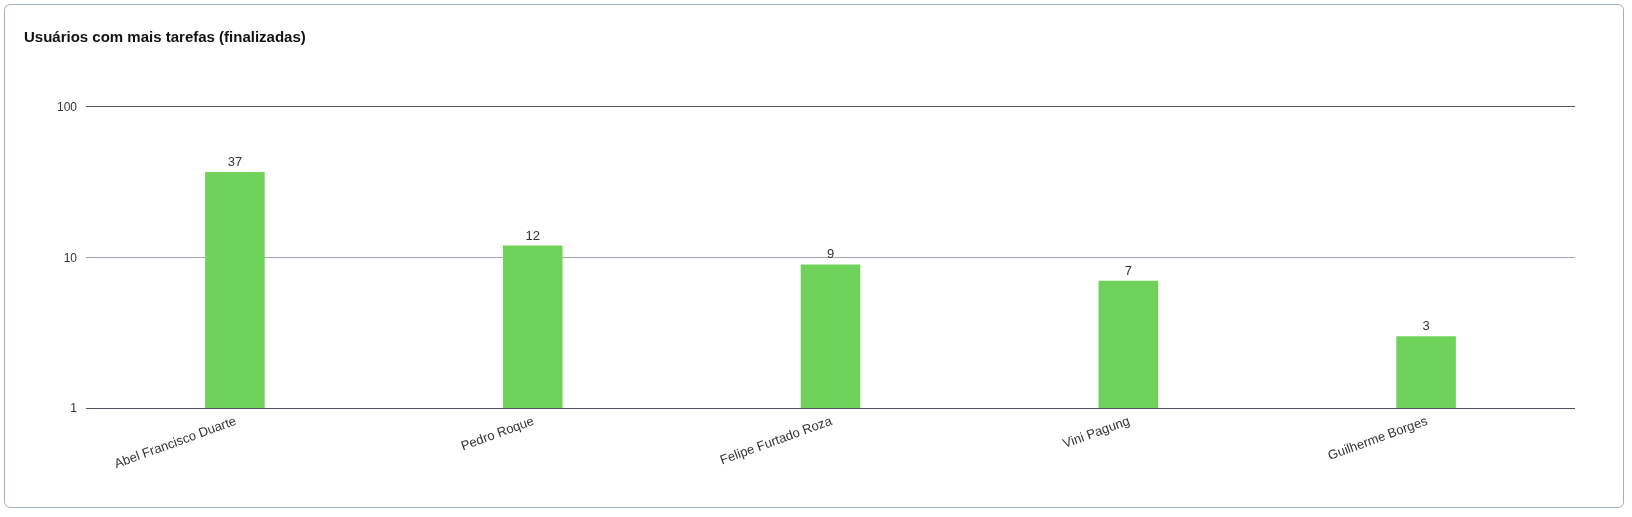  I want to click on y-tick-label: 1, so click(74, 408).